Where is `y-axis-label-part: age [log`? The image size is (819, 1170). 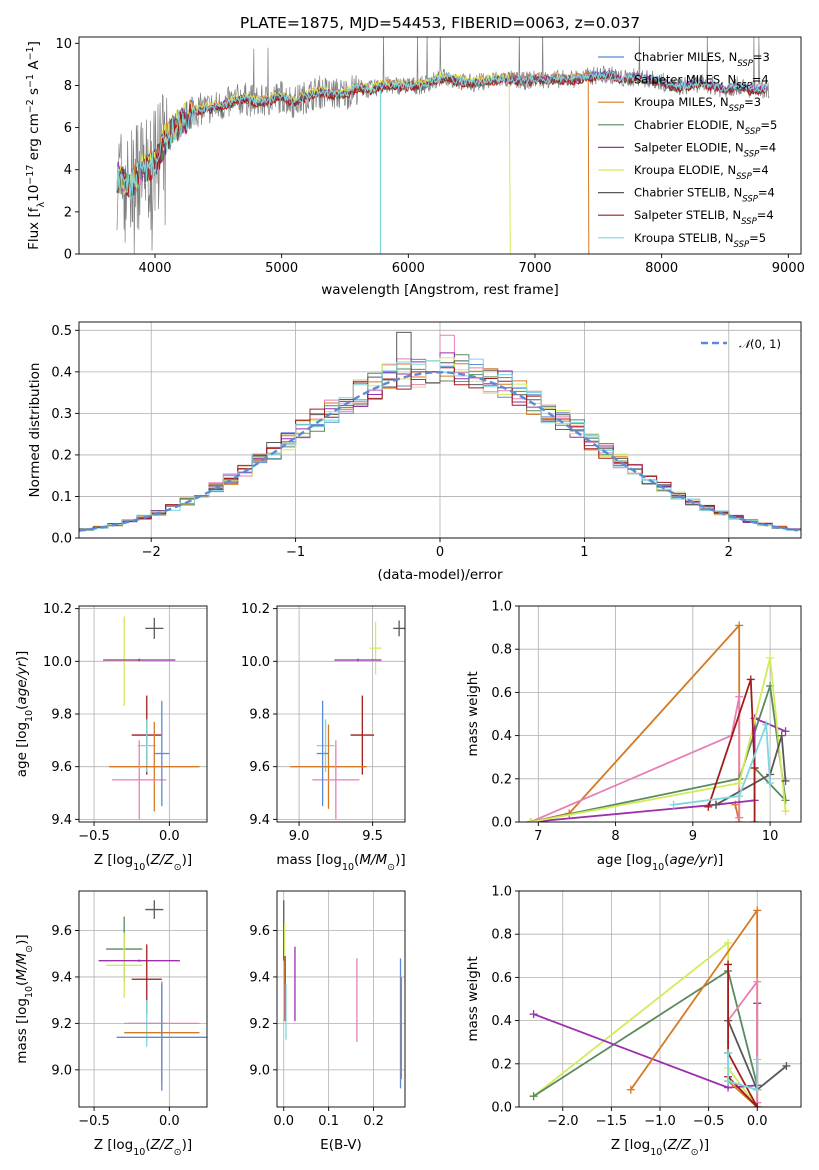 y-axis-label-part: age [log is located at coordinates (22, 749).